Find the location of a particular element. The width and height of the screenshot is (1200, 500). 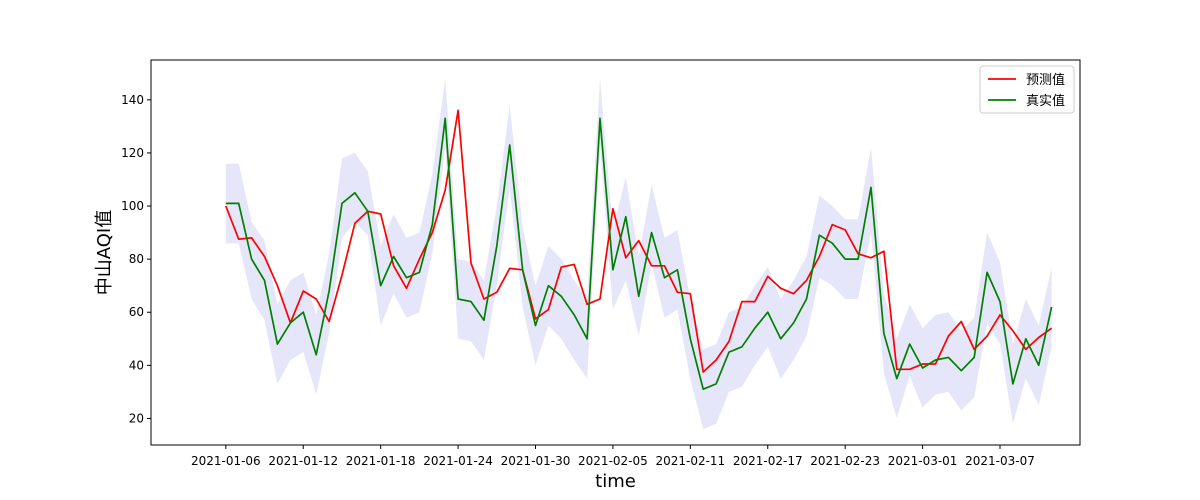

legend-label-2: 真实值 is located at coordinates (1045, 101).